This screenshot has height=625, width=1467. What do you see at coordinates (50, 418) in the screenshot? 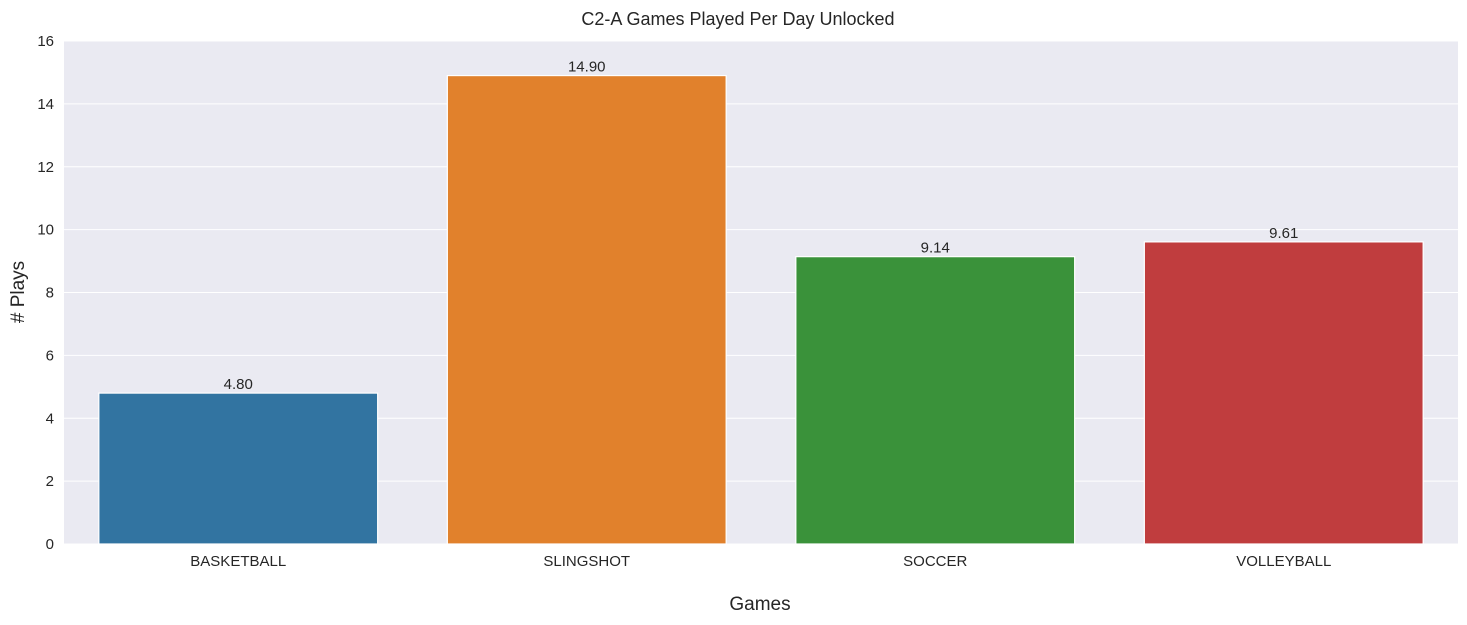
I see `y-tick-label: 4` at bounding box center [50, 418].